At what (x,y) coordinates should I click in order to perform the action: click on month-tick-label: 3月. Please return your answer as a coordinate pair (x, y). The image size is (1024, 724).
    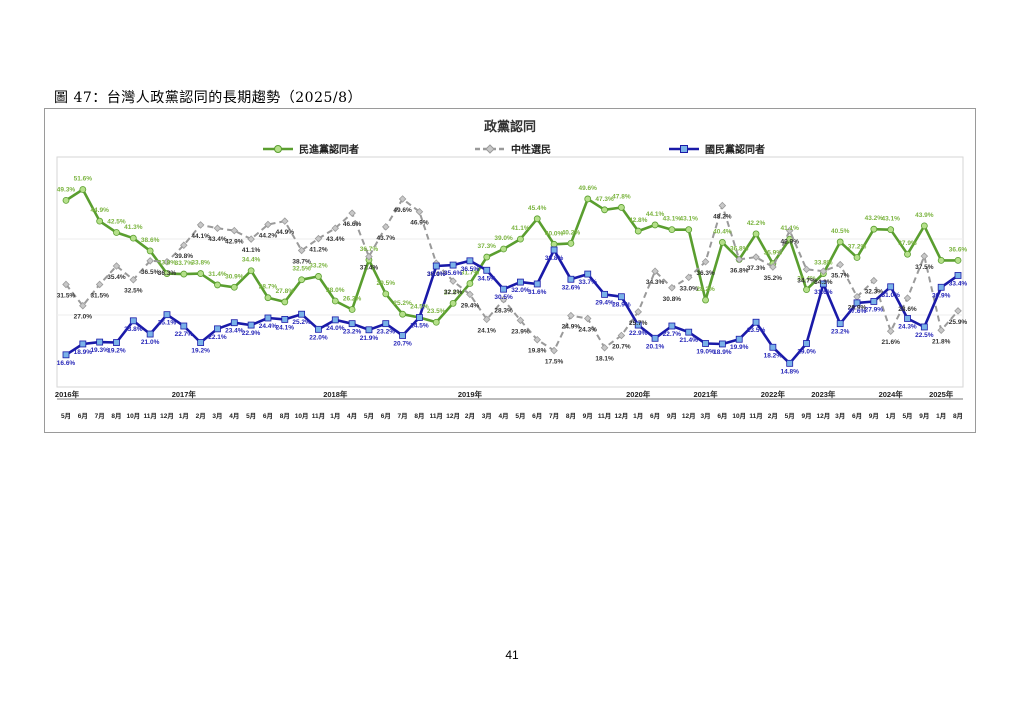
    Looking at the image, I should click on (705, 416).